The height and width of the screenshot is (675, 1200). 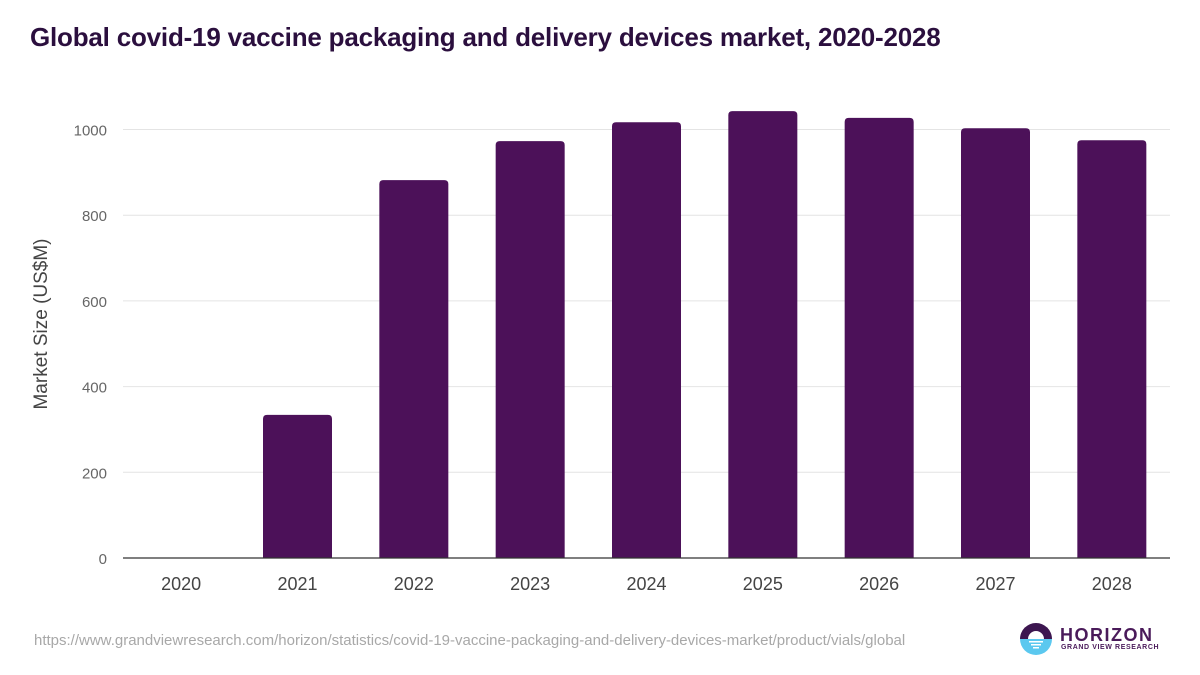 What do you see at coordinates (103, 559) in the screenshot?
I see `y-tick-label: 0` at bounding box center [103, 559].